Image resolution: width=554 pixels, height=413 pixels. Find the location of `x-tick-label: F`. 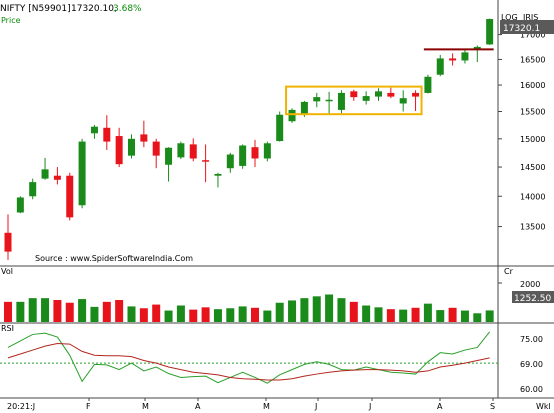

x-tick-label: F is located at coordinates (88, 406).